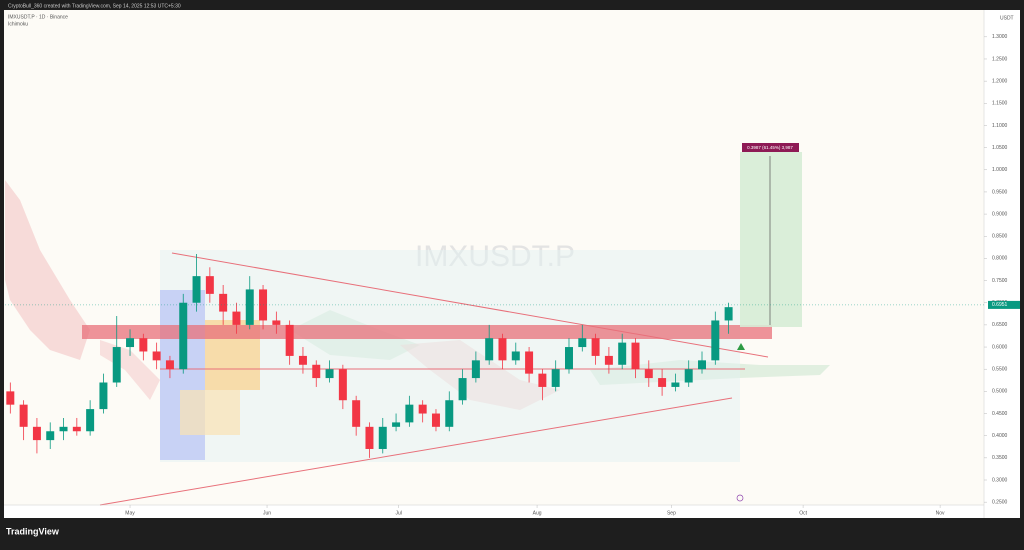 This screenshot has width=1024, height=550. What do you see at coordinates (267, 513) in the screenshot?
I see `x-tick-label: Jun` at bounding box center [267, 513].